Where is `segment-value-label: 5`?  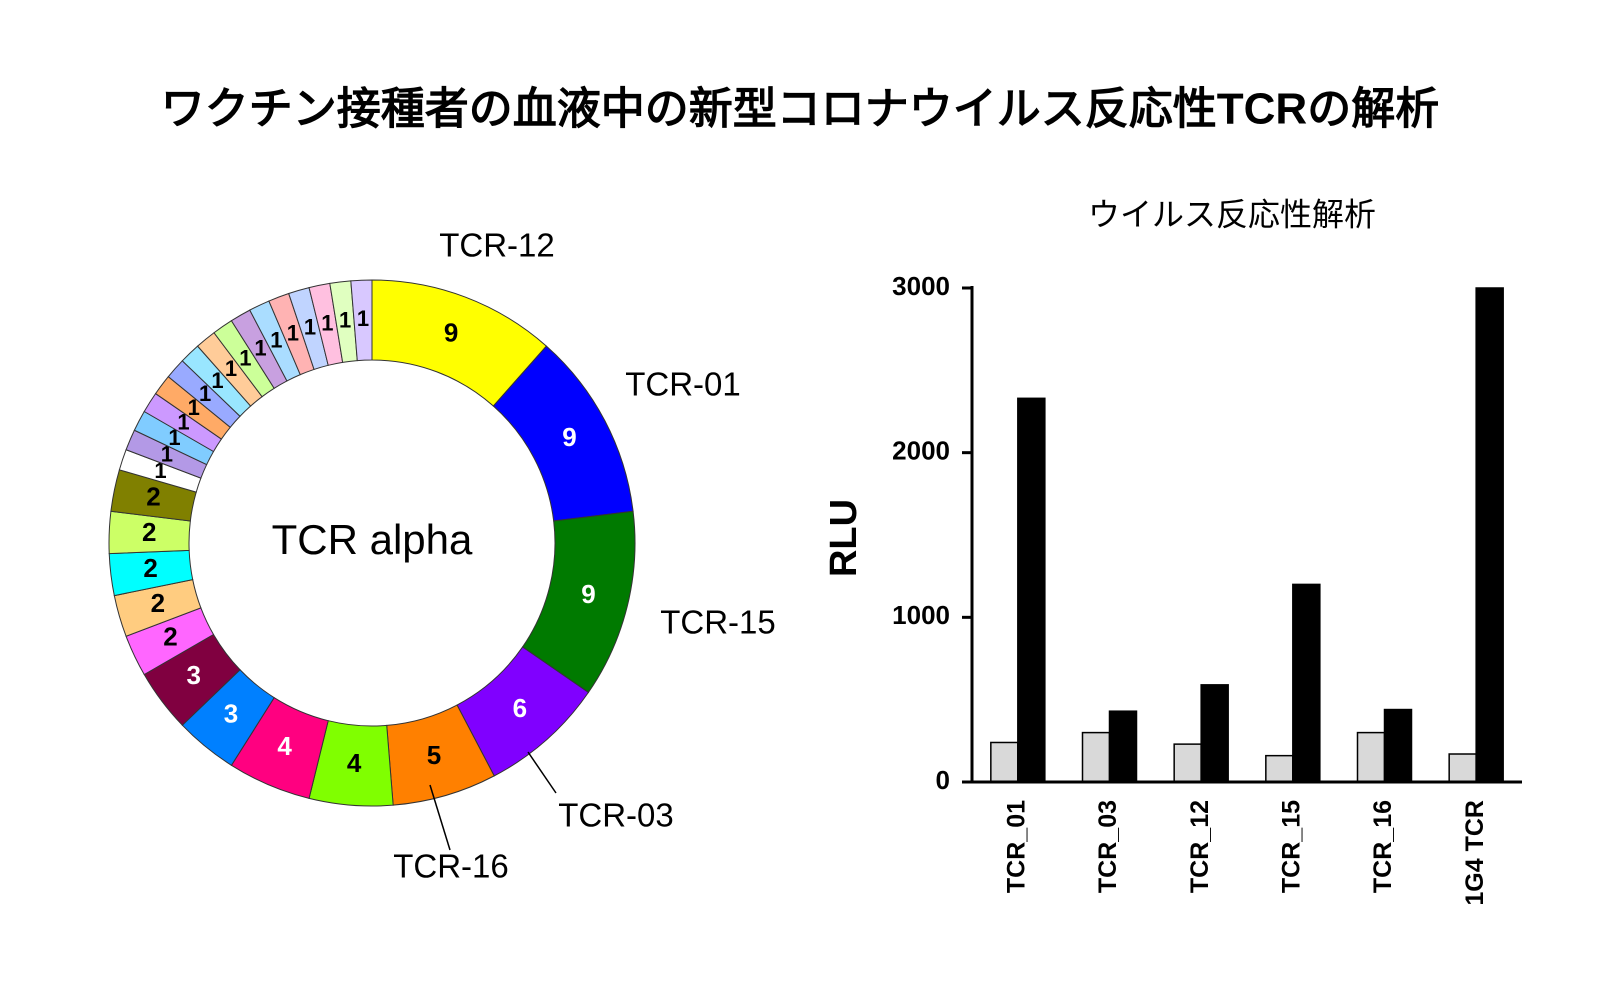
segment-value-label: 5 is located at coordinates (434, 755).